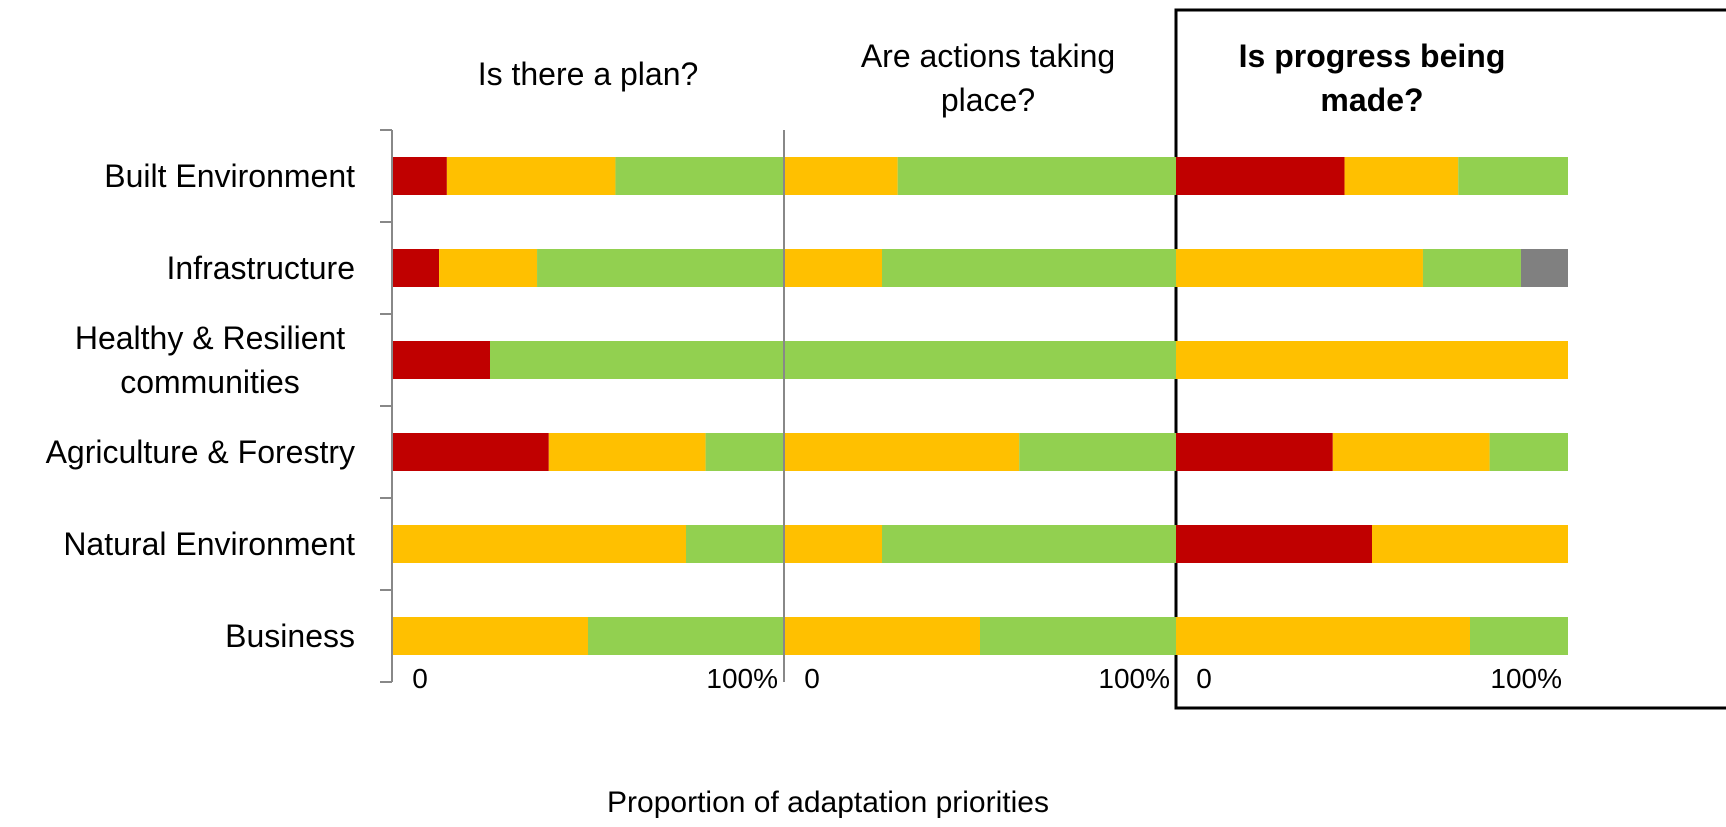  Describe the element at coordinates (229, 176) in the screenshot. I see `category-label: Built Environment` at that location.